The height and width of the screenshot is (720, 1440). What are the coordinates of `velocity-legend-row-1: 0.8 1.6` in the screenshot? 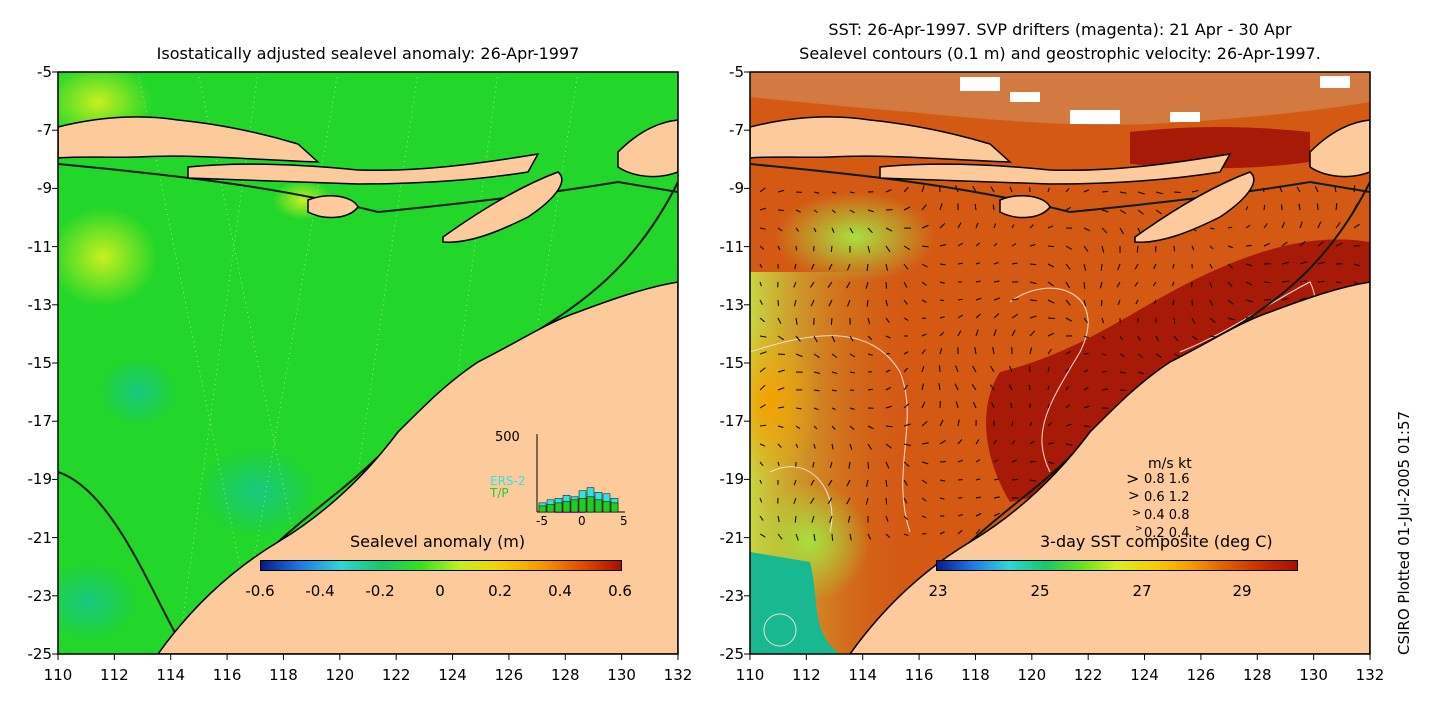 It's located at (1167, 479).